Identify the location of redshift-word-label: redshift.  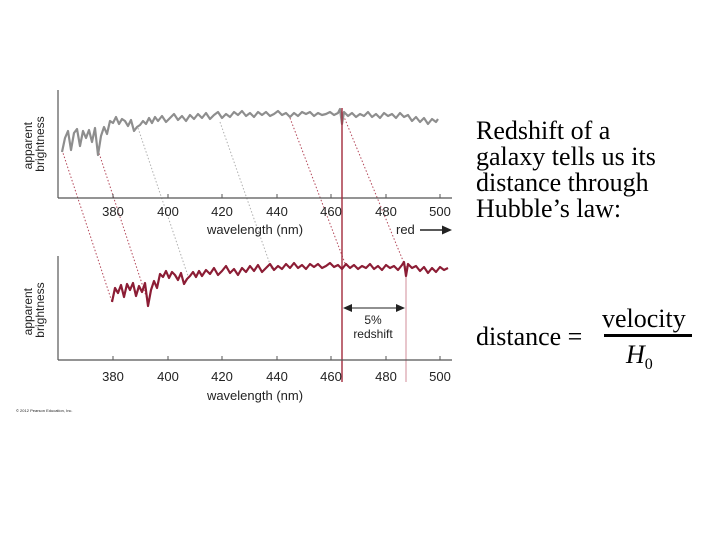
(373, 334).